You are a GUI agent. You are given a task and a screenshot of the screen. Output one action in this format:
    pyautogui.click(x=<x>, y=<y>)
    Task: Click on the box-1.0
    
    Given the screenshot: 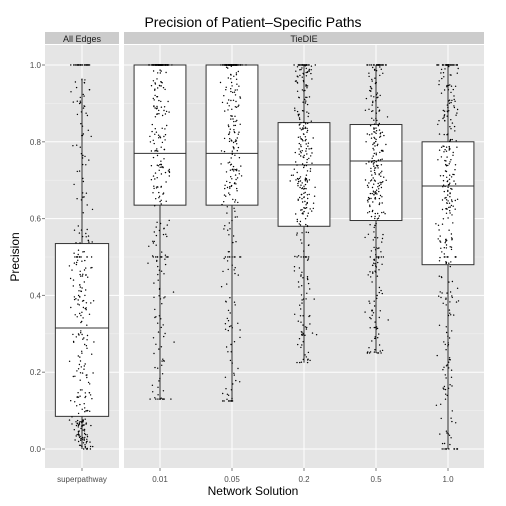 What is the action you would take?
    pyautogui.click(x=448, y=203)
    